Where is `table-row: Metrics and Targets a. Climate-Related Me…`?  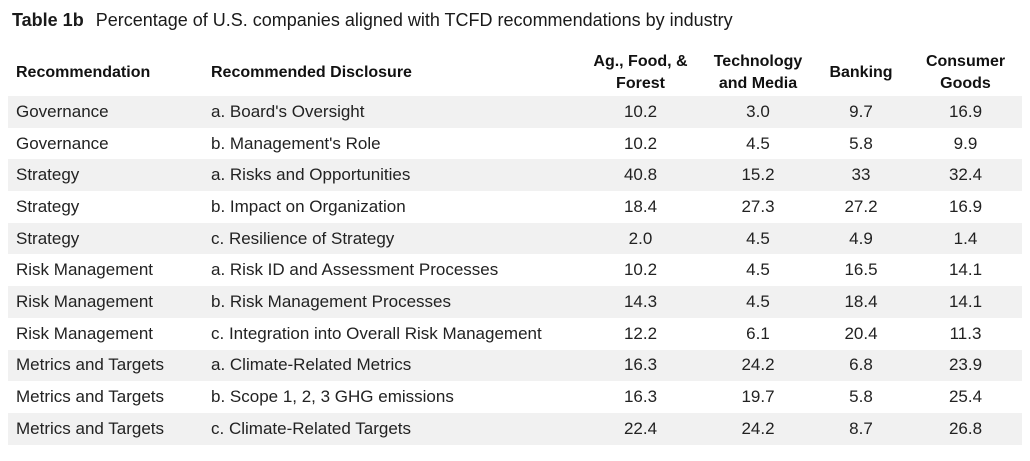 table-row: Metrics and Targets a. Climate-Related Me… is located at coordinates (515, 365).